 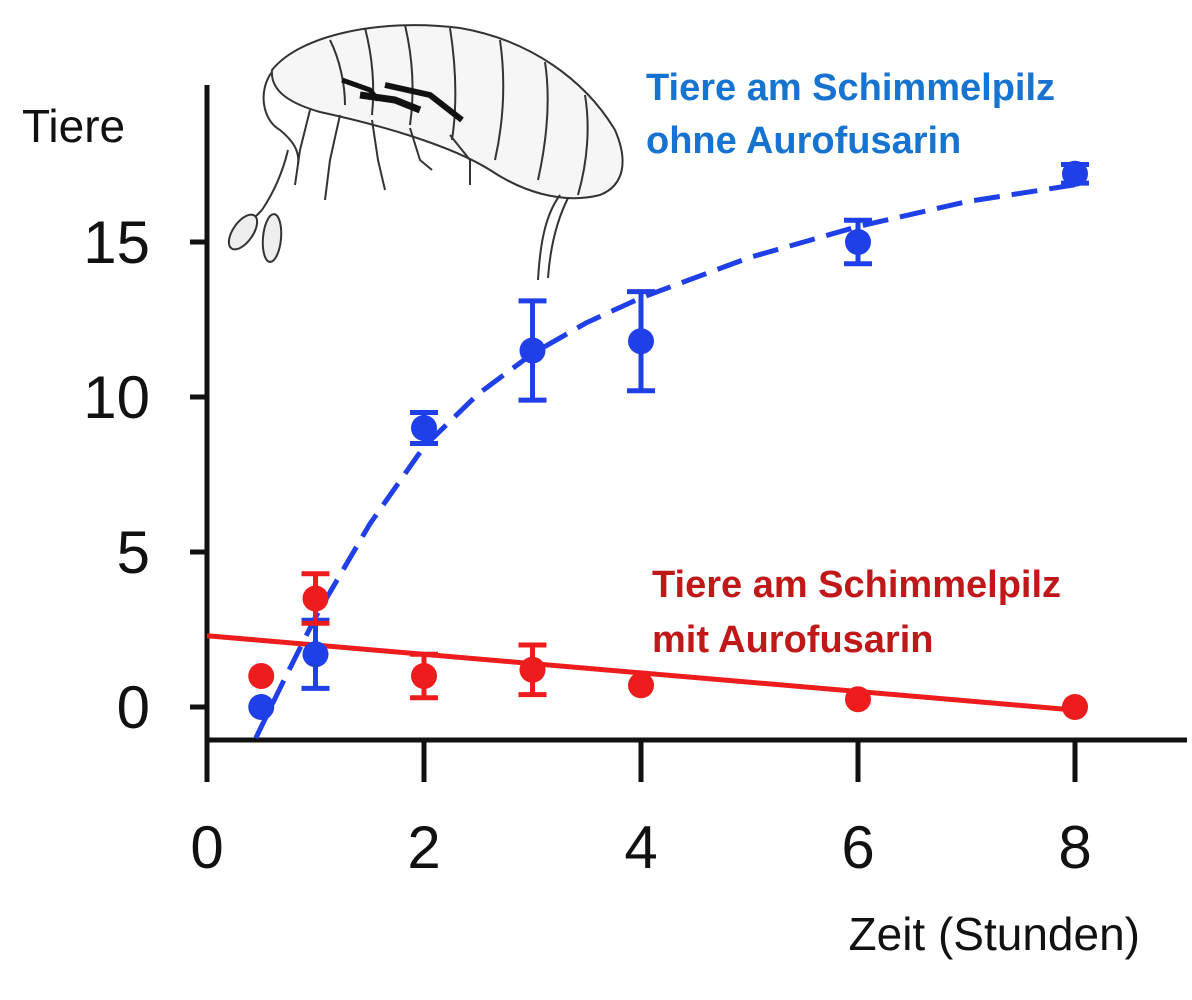 I want to click on legend-blue-line-2: ohne Aurofusarin, so click(x=803, y=141).